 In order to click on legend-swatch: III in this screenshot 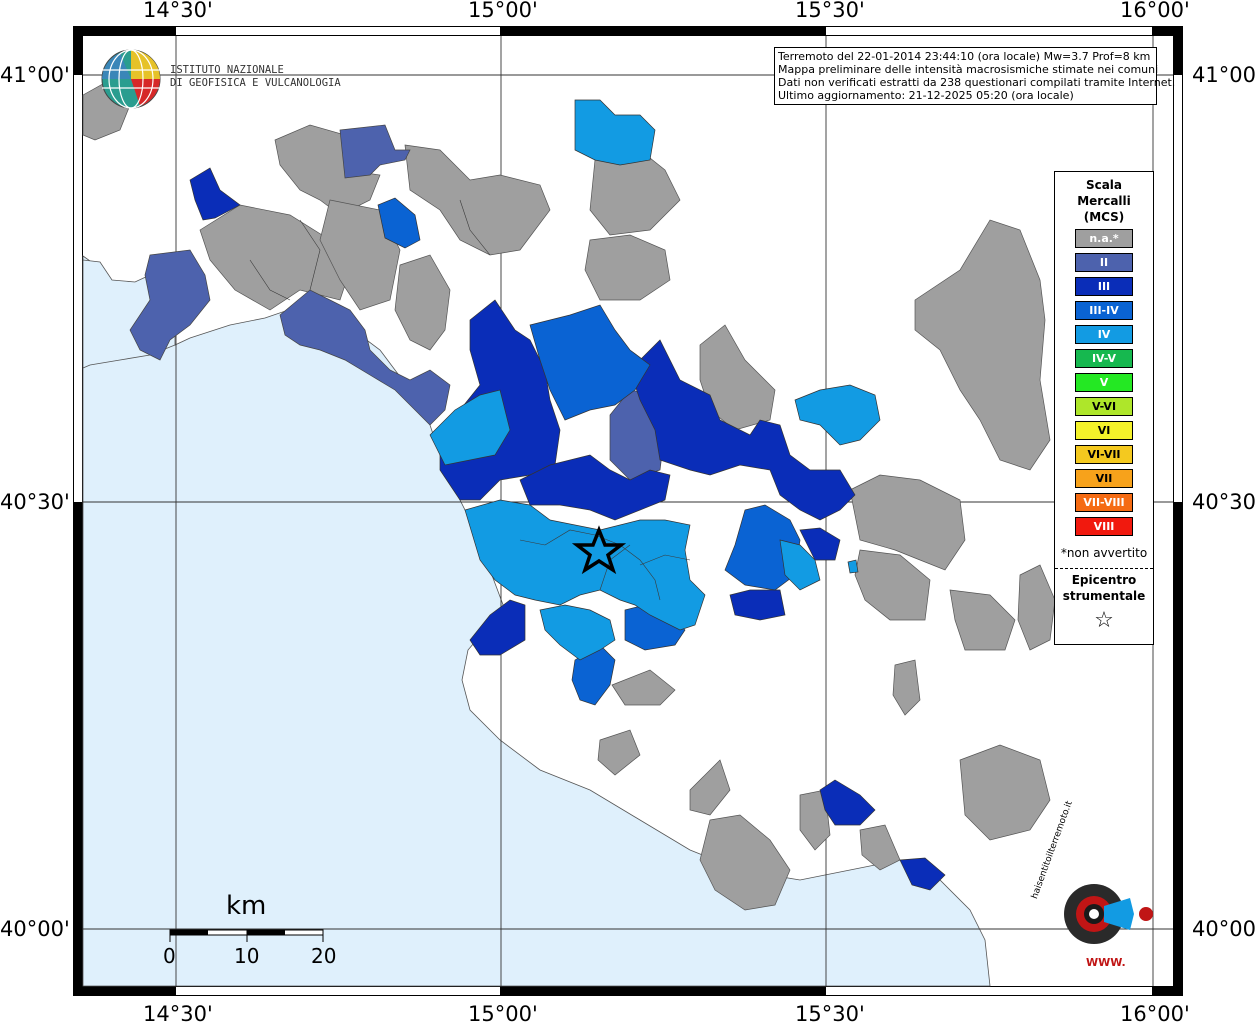, I will do `click(1104, 286)`.